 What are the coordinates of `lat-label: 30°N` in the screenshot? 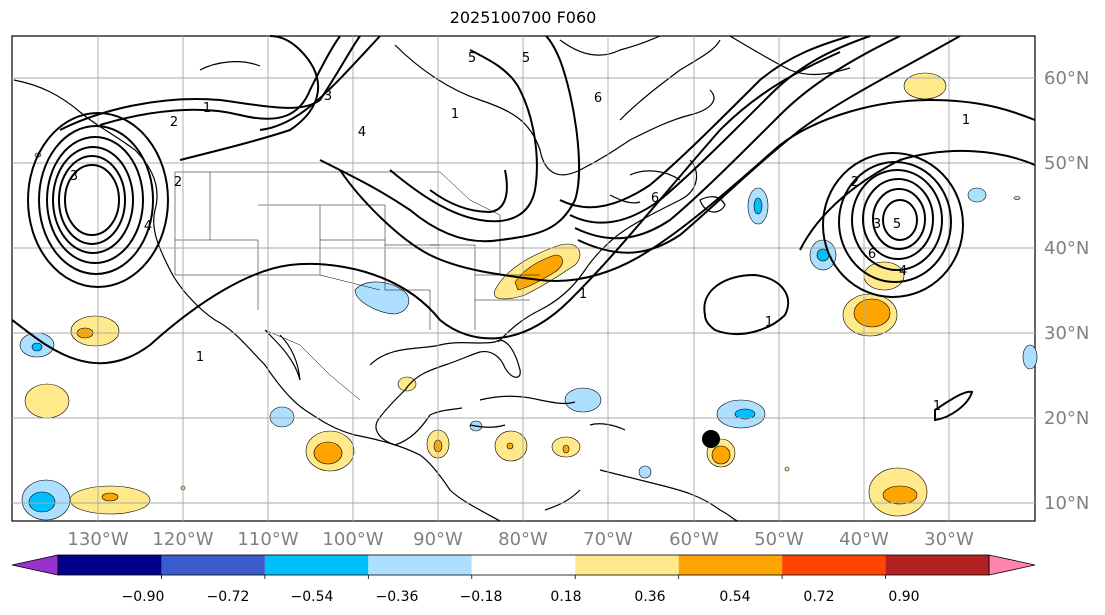 It's located at (1066, 333).